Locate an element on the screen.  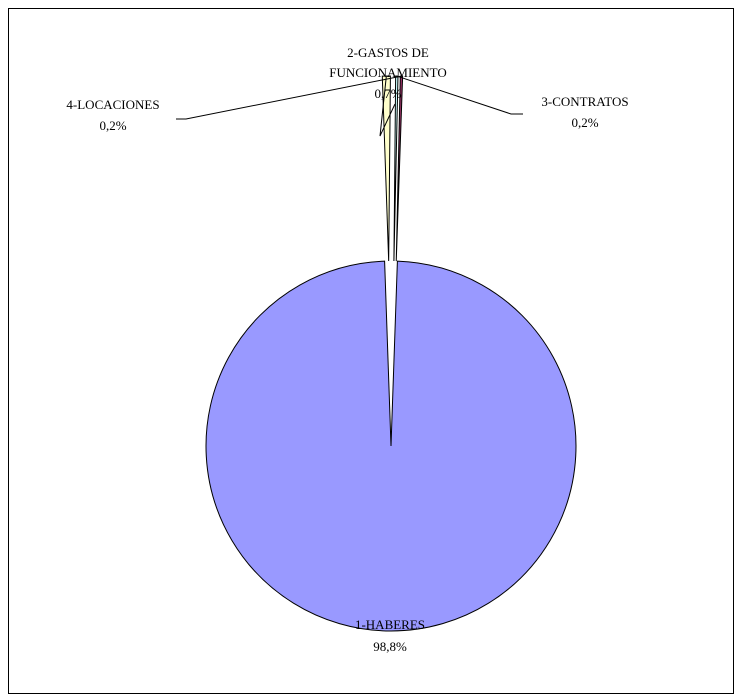
slice-value-locaciones: 0,2% is located at coordinates (112, 125).